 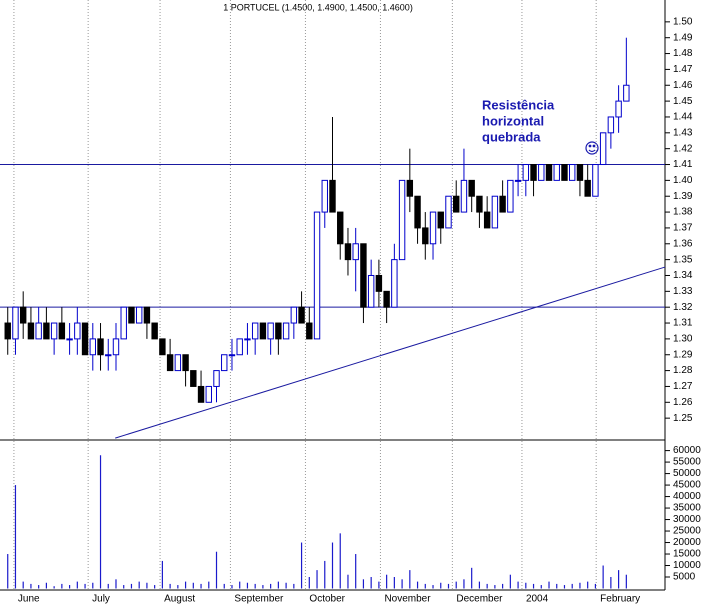 What do you see at coordinates (513, 120) in the screenshot?
I see `annotation: horizontal` at bounding box center [513, 120].